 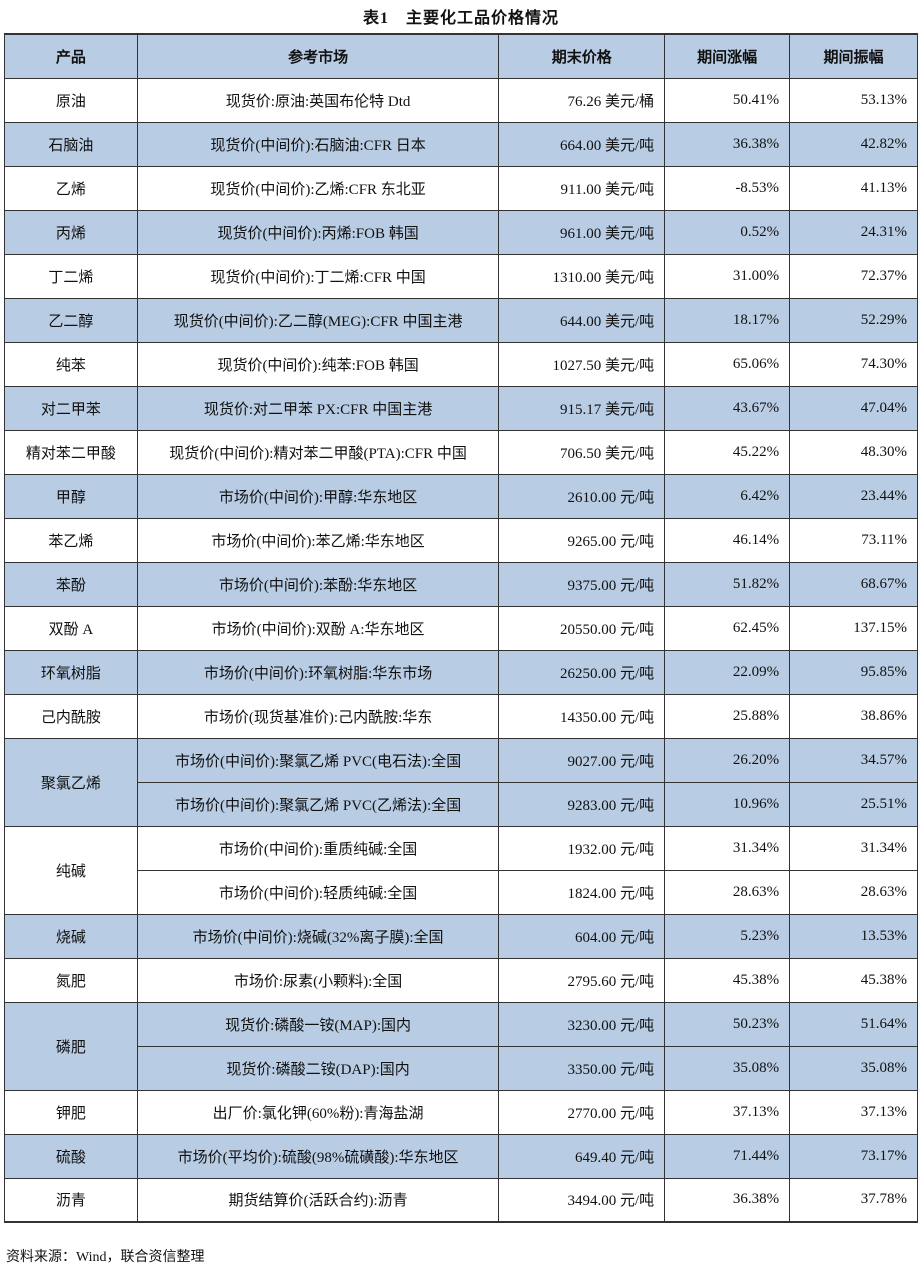 What do you see at coordinates (105, 1257) in the screenshot?
I see `source-note: 资料来源：Wind，联合资信整理` at bounding box center [105, 1257].